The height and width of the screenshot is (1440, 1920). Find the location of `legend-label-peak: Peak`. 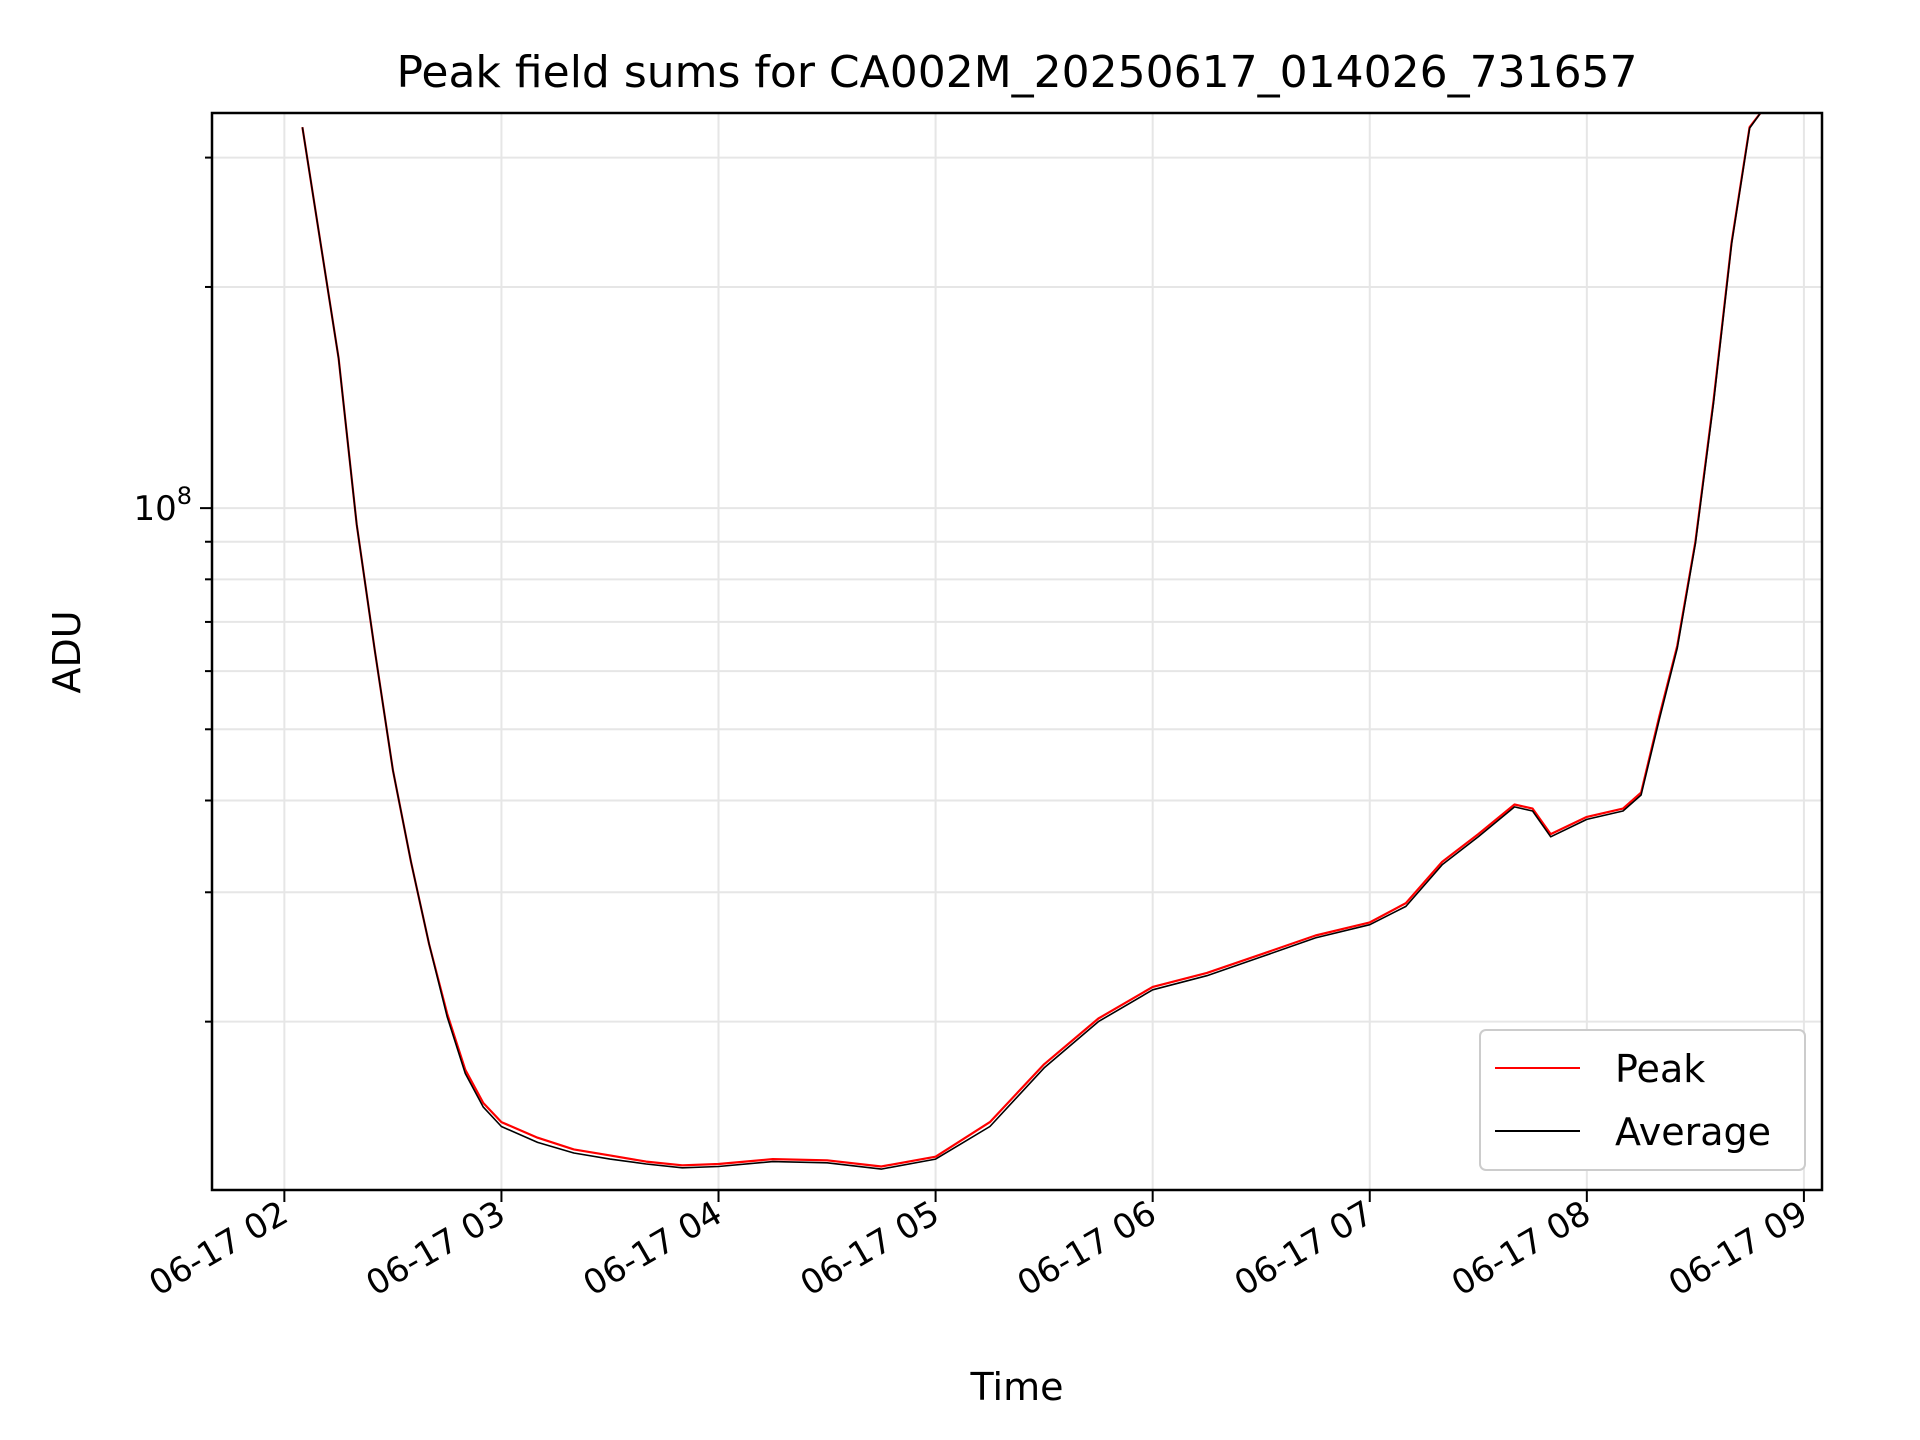

legend-label-peak: Peak is located at coordinates (1660, 1069).